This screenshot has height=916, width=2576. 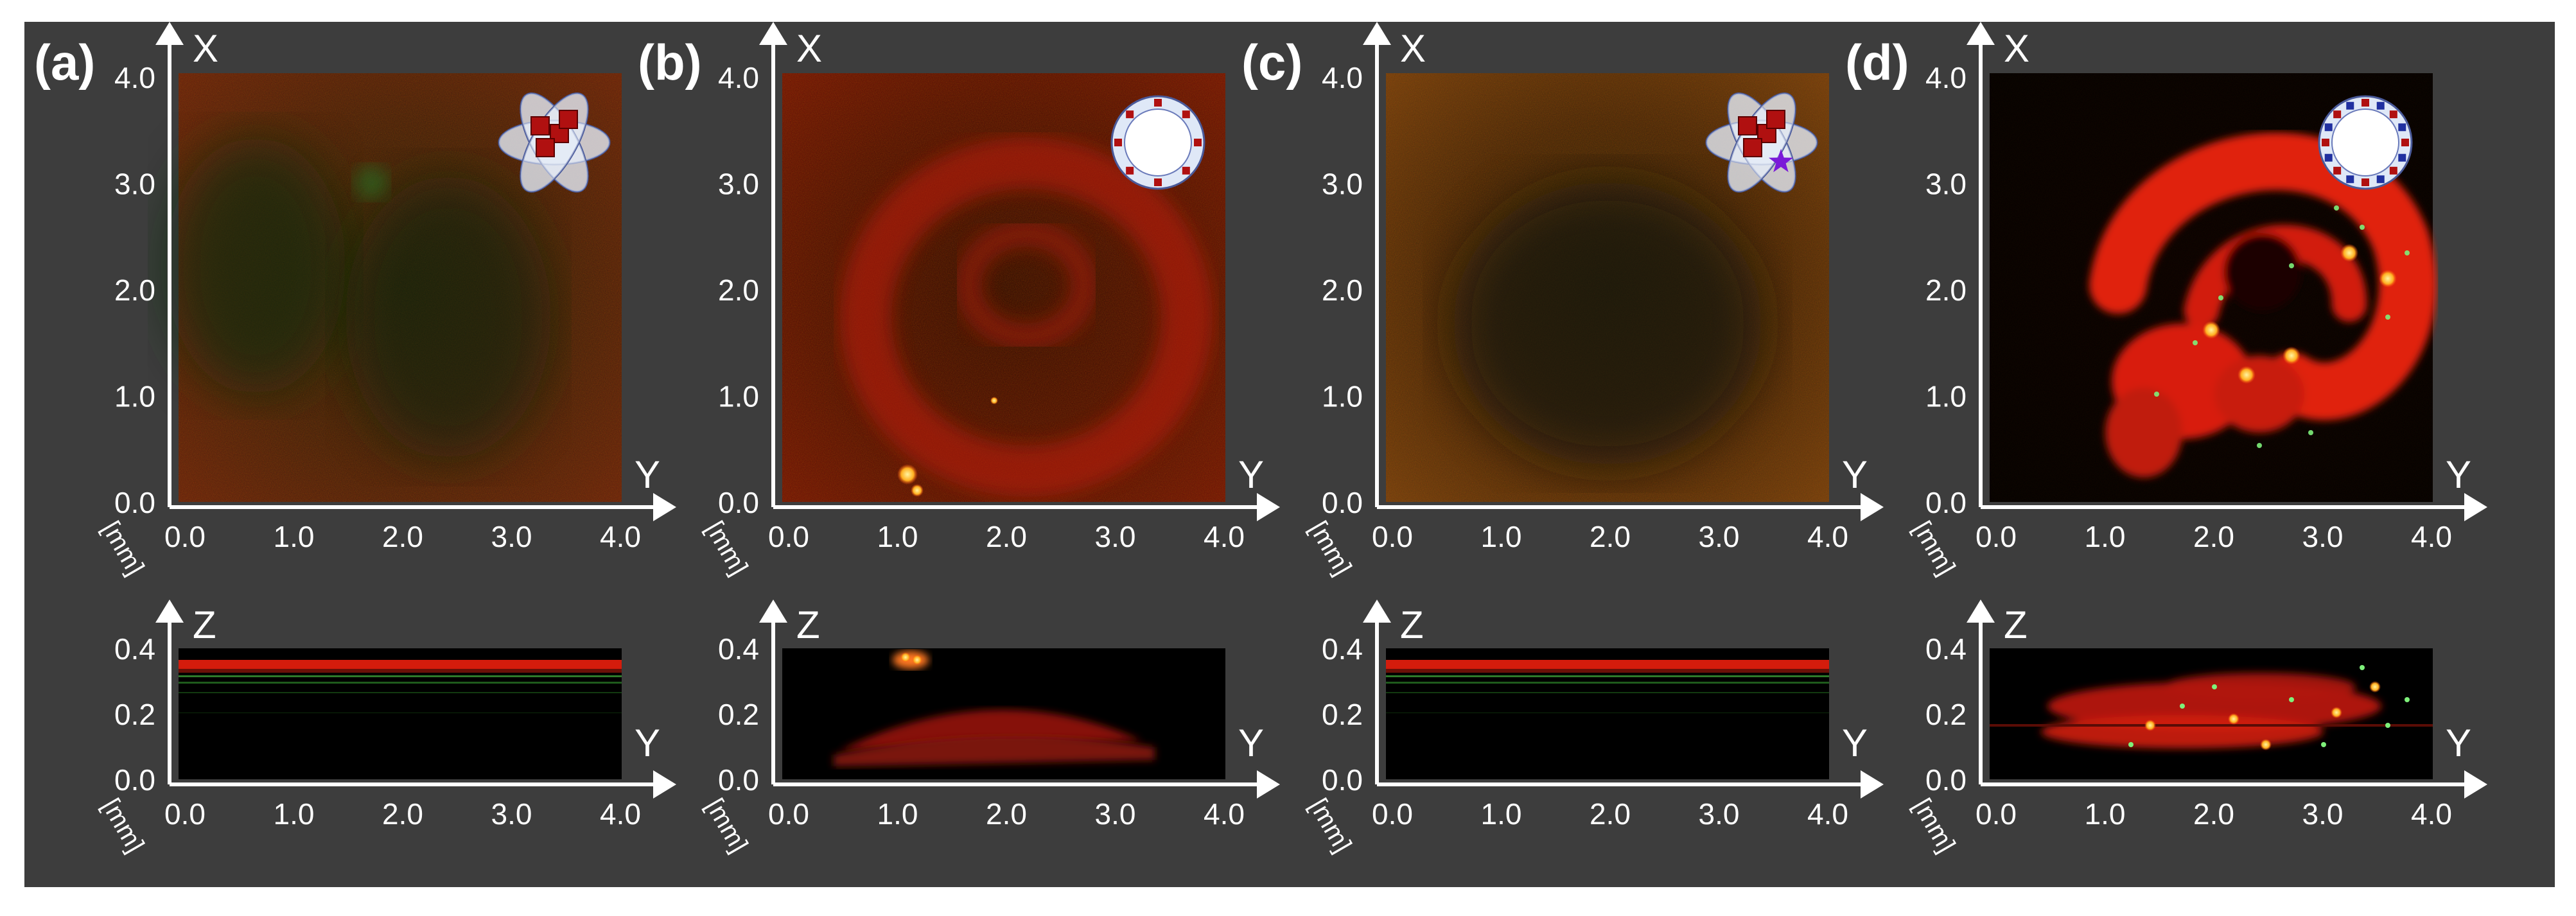 I want to click on lipid-nanoparticle-with-red-cubes-and-purple-star-icon, so click(x=1762, y=142).